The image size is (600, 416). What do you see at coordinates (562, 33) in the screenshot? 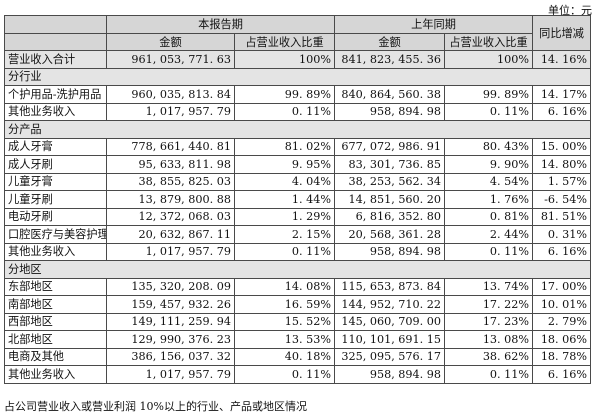
I see `header-yoy-change: 同比增减` at bounding box center [562, 33].